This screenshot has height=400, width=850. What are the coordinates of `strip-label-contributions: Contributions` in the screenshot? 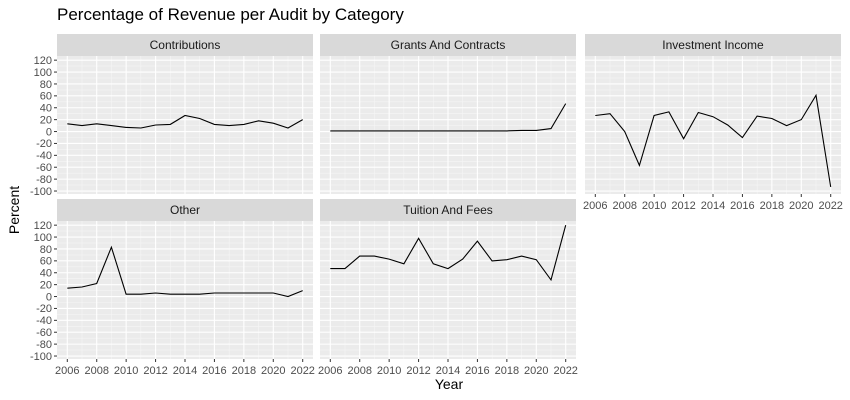 It's located at (185, 45).